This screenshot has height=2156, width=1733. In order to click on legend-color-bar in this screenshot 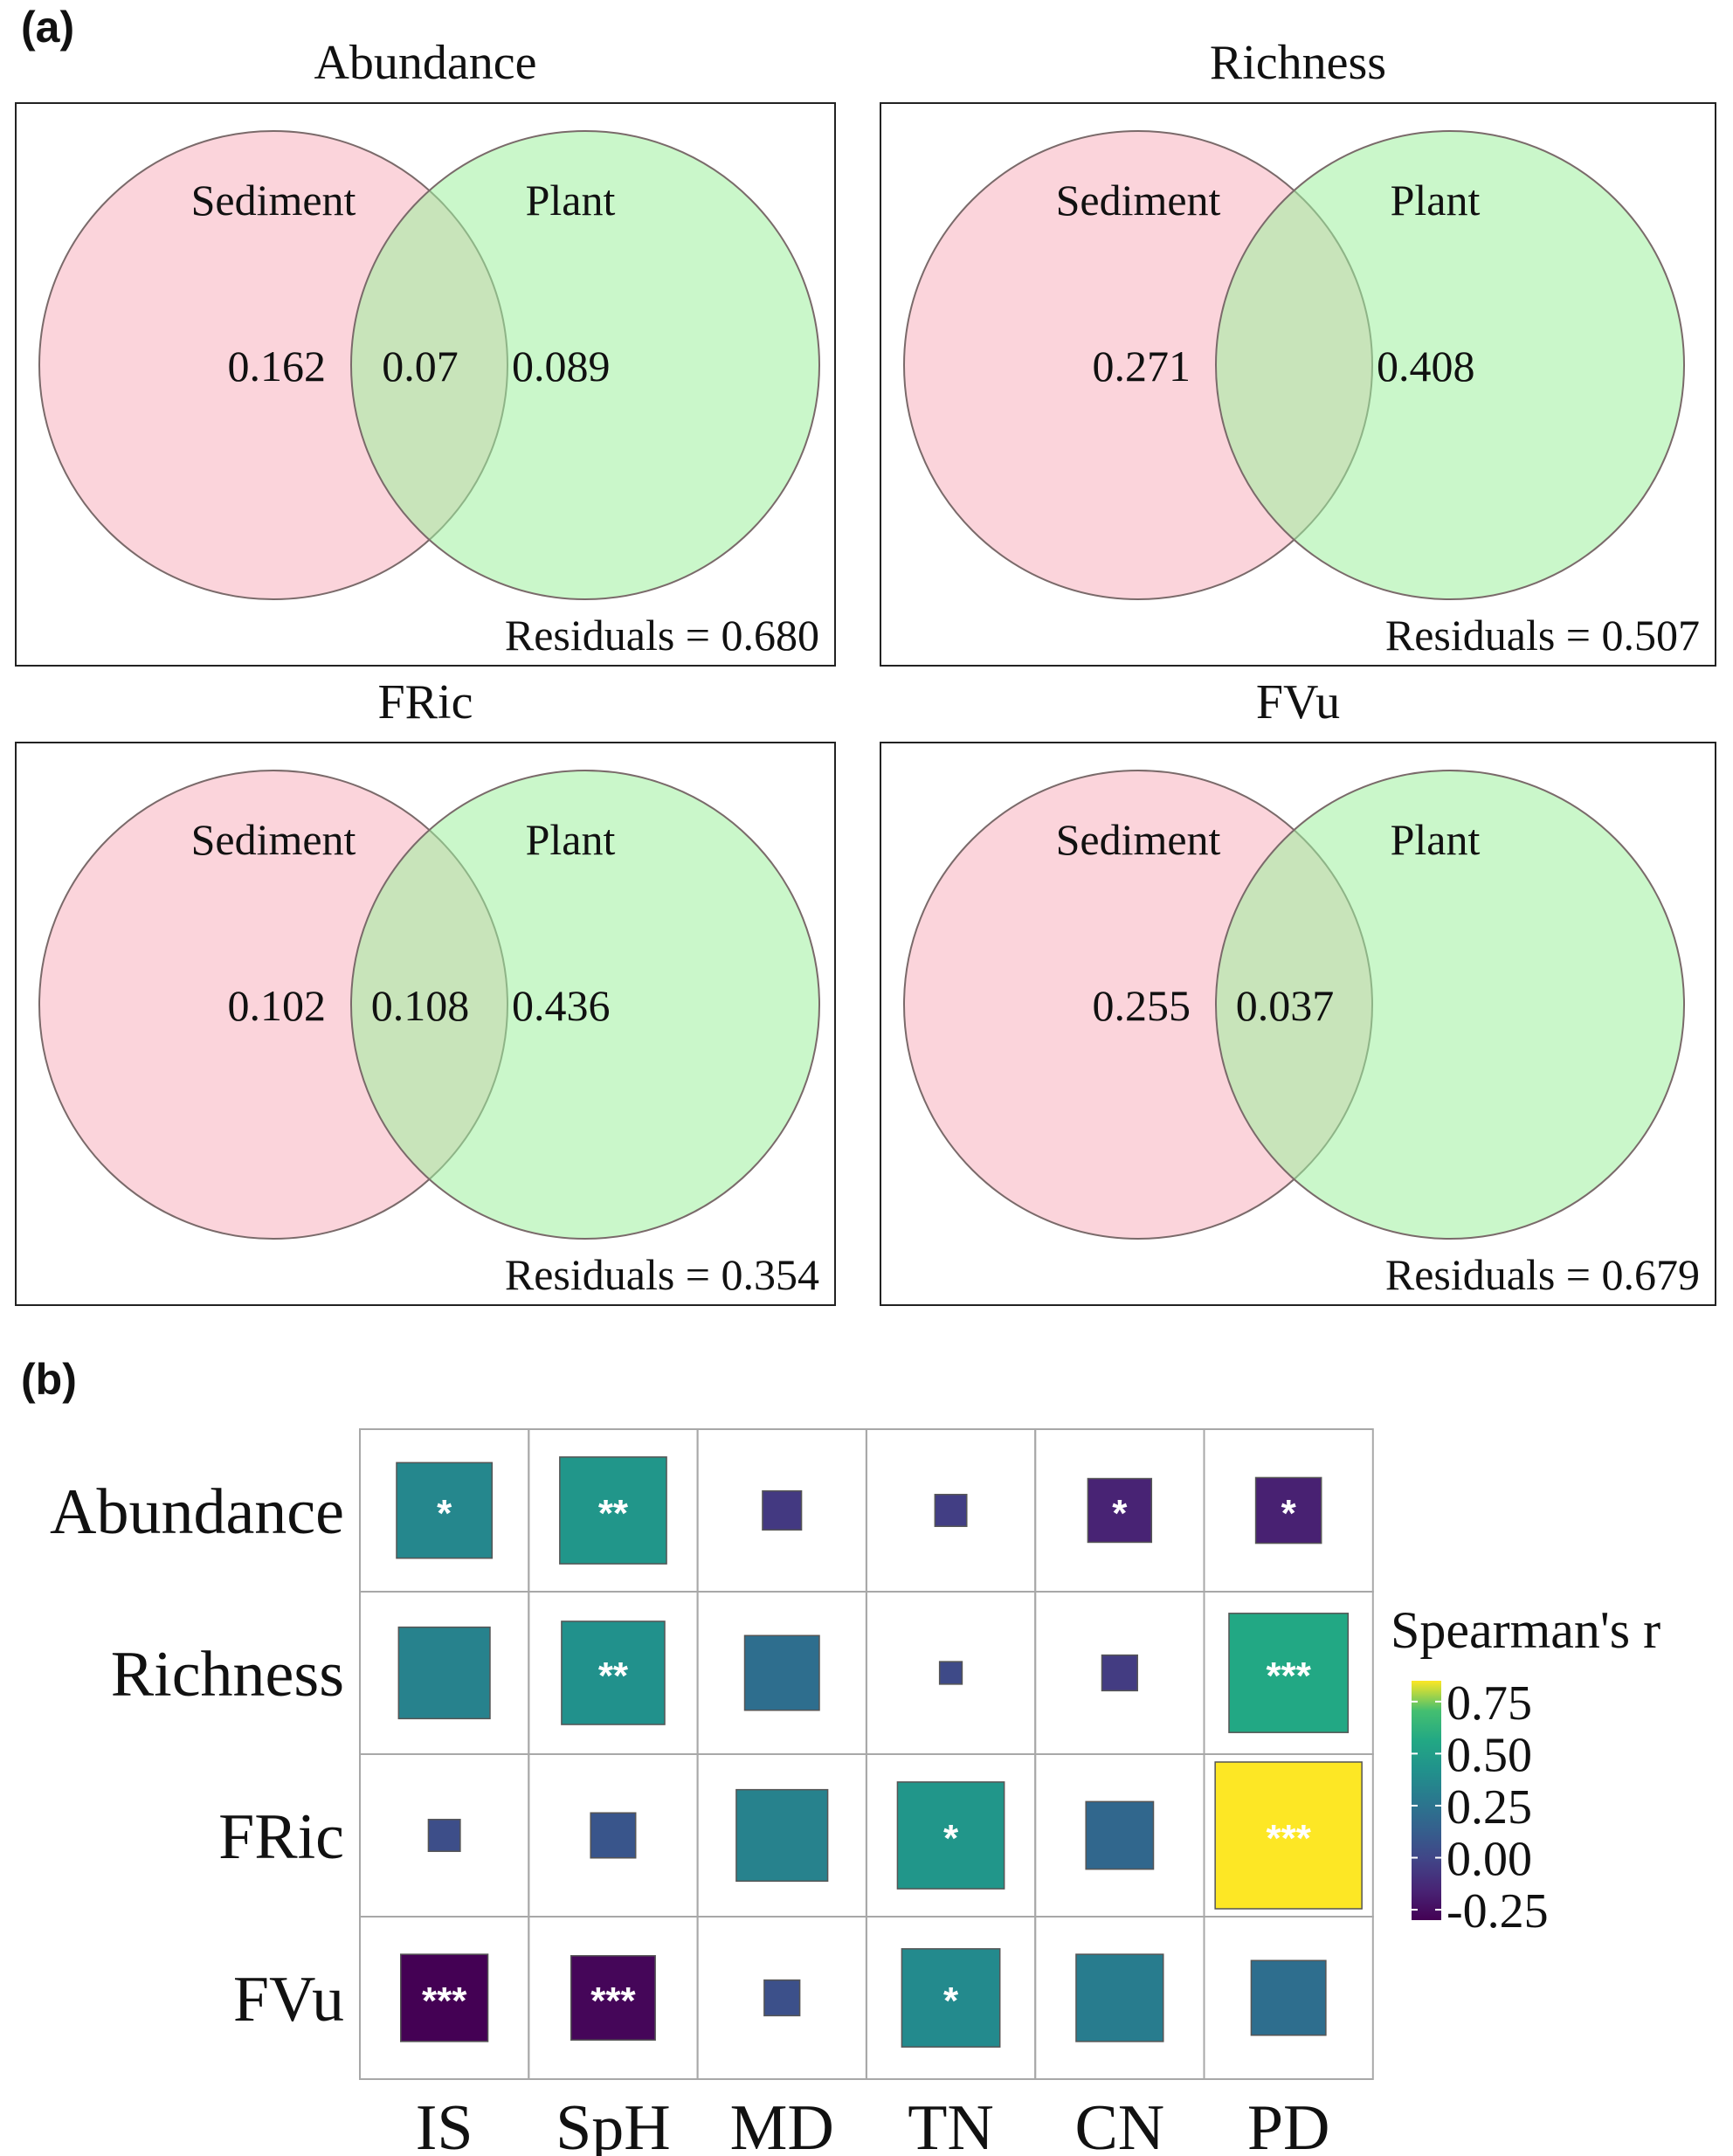, I will do `click(1426, 1801)`.